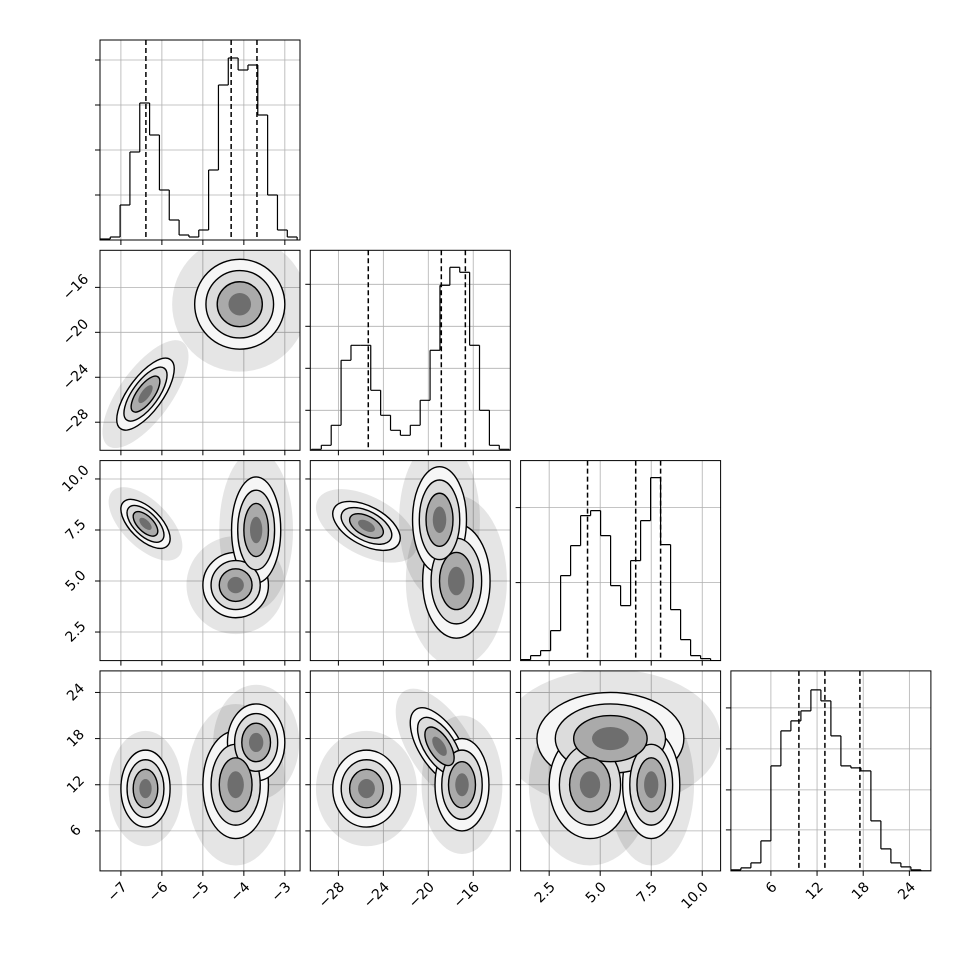 This screenshot has height=970, width=970. Describe the element at coordinates (907, 891) in the screenshot. I see `x-tick-label: 24` at that location.